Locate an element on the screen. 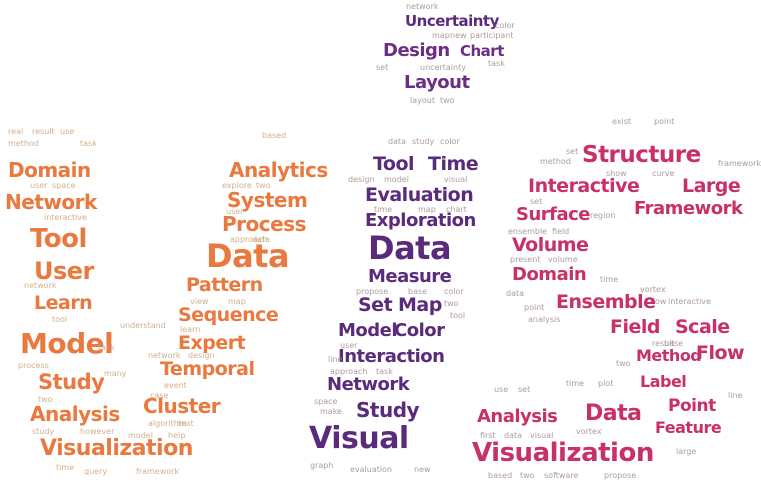 The image size is (761, 487). word-new: new is located at coordinates (458, 35).